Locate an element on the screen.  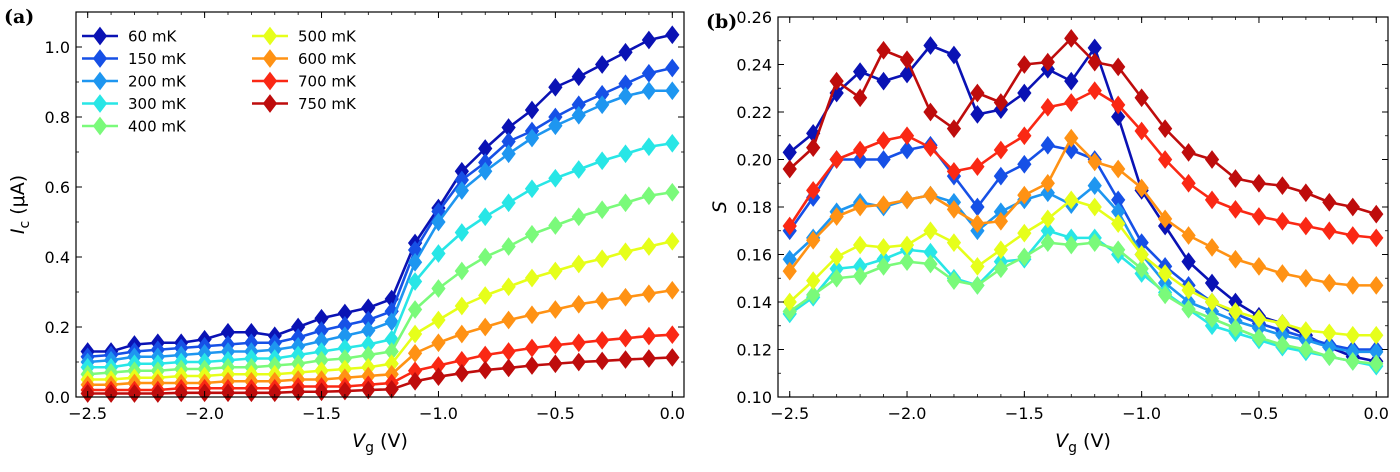
legend-label: 150 mK is located at coordinates (157, 59).